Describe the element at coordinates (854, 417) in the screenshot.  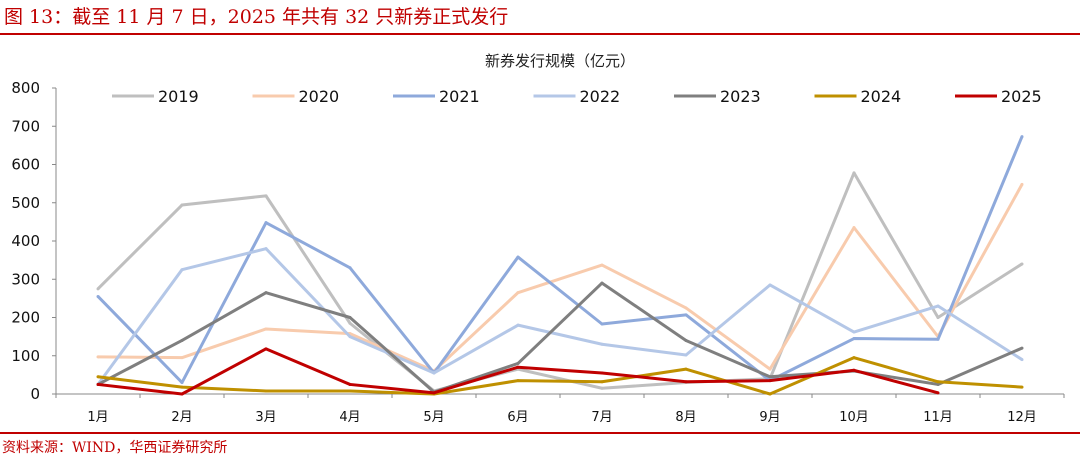
I see `x-tick-label: 10月` at that location.